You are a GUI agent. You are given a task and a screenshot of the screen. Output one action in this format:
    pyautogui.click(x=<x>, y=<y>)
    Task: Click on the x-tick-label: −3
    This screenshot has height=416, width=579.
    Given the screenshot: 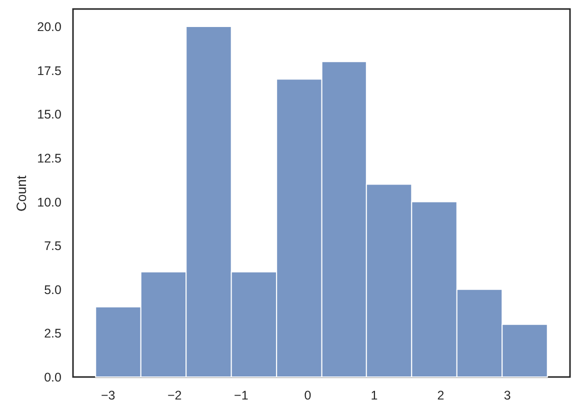 What is the action you would take?
    pyautogui.click(x=108, y=395)
    